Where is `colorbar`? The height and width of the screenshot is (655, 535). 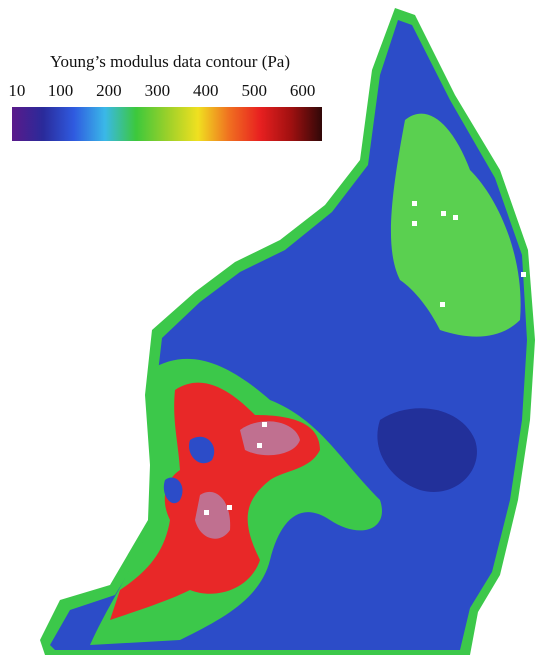
colorbar is located at coordinates (167, 124).